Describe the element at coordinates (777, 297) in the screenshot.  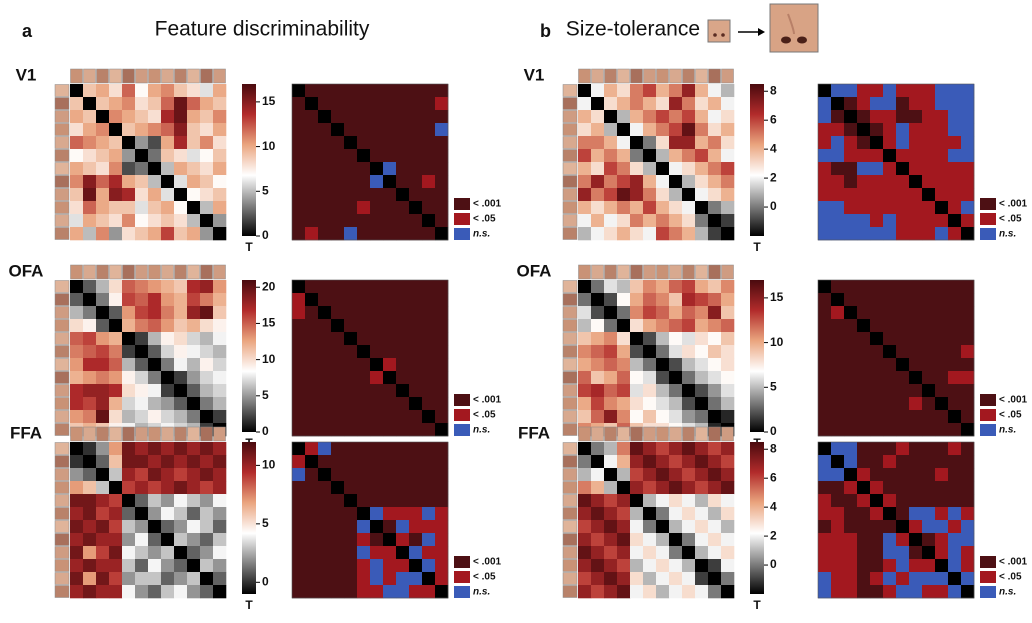
I see `colorbar-tick-label: 15` at that location.